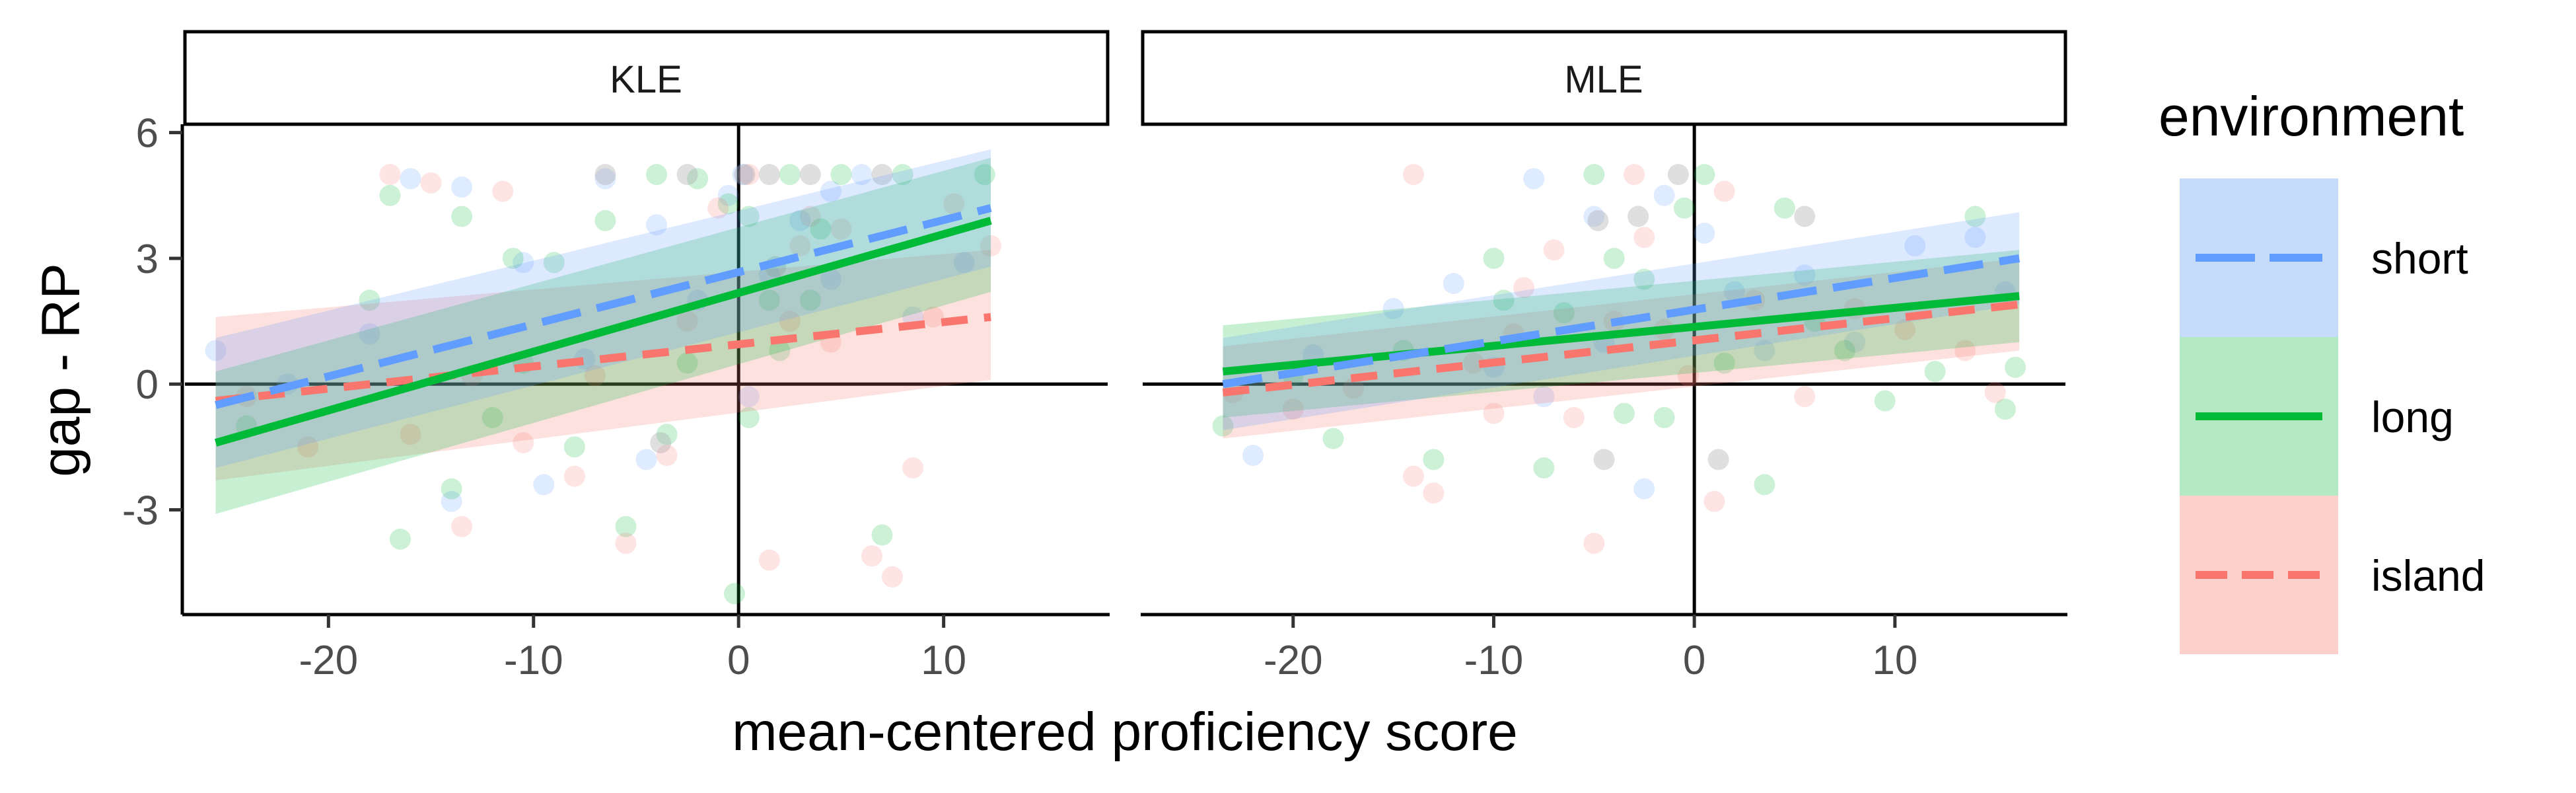 This screenshot has width=2576, height=793. Describe the element at coordinates (329, 660) in the screenshot. I see `x-tick-label-kle-0: -20` at that location.